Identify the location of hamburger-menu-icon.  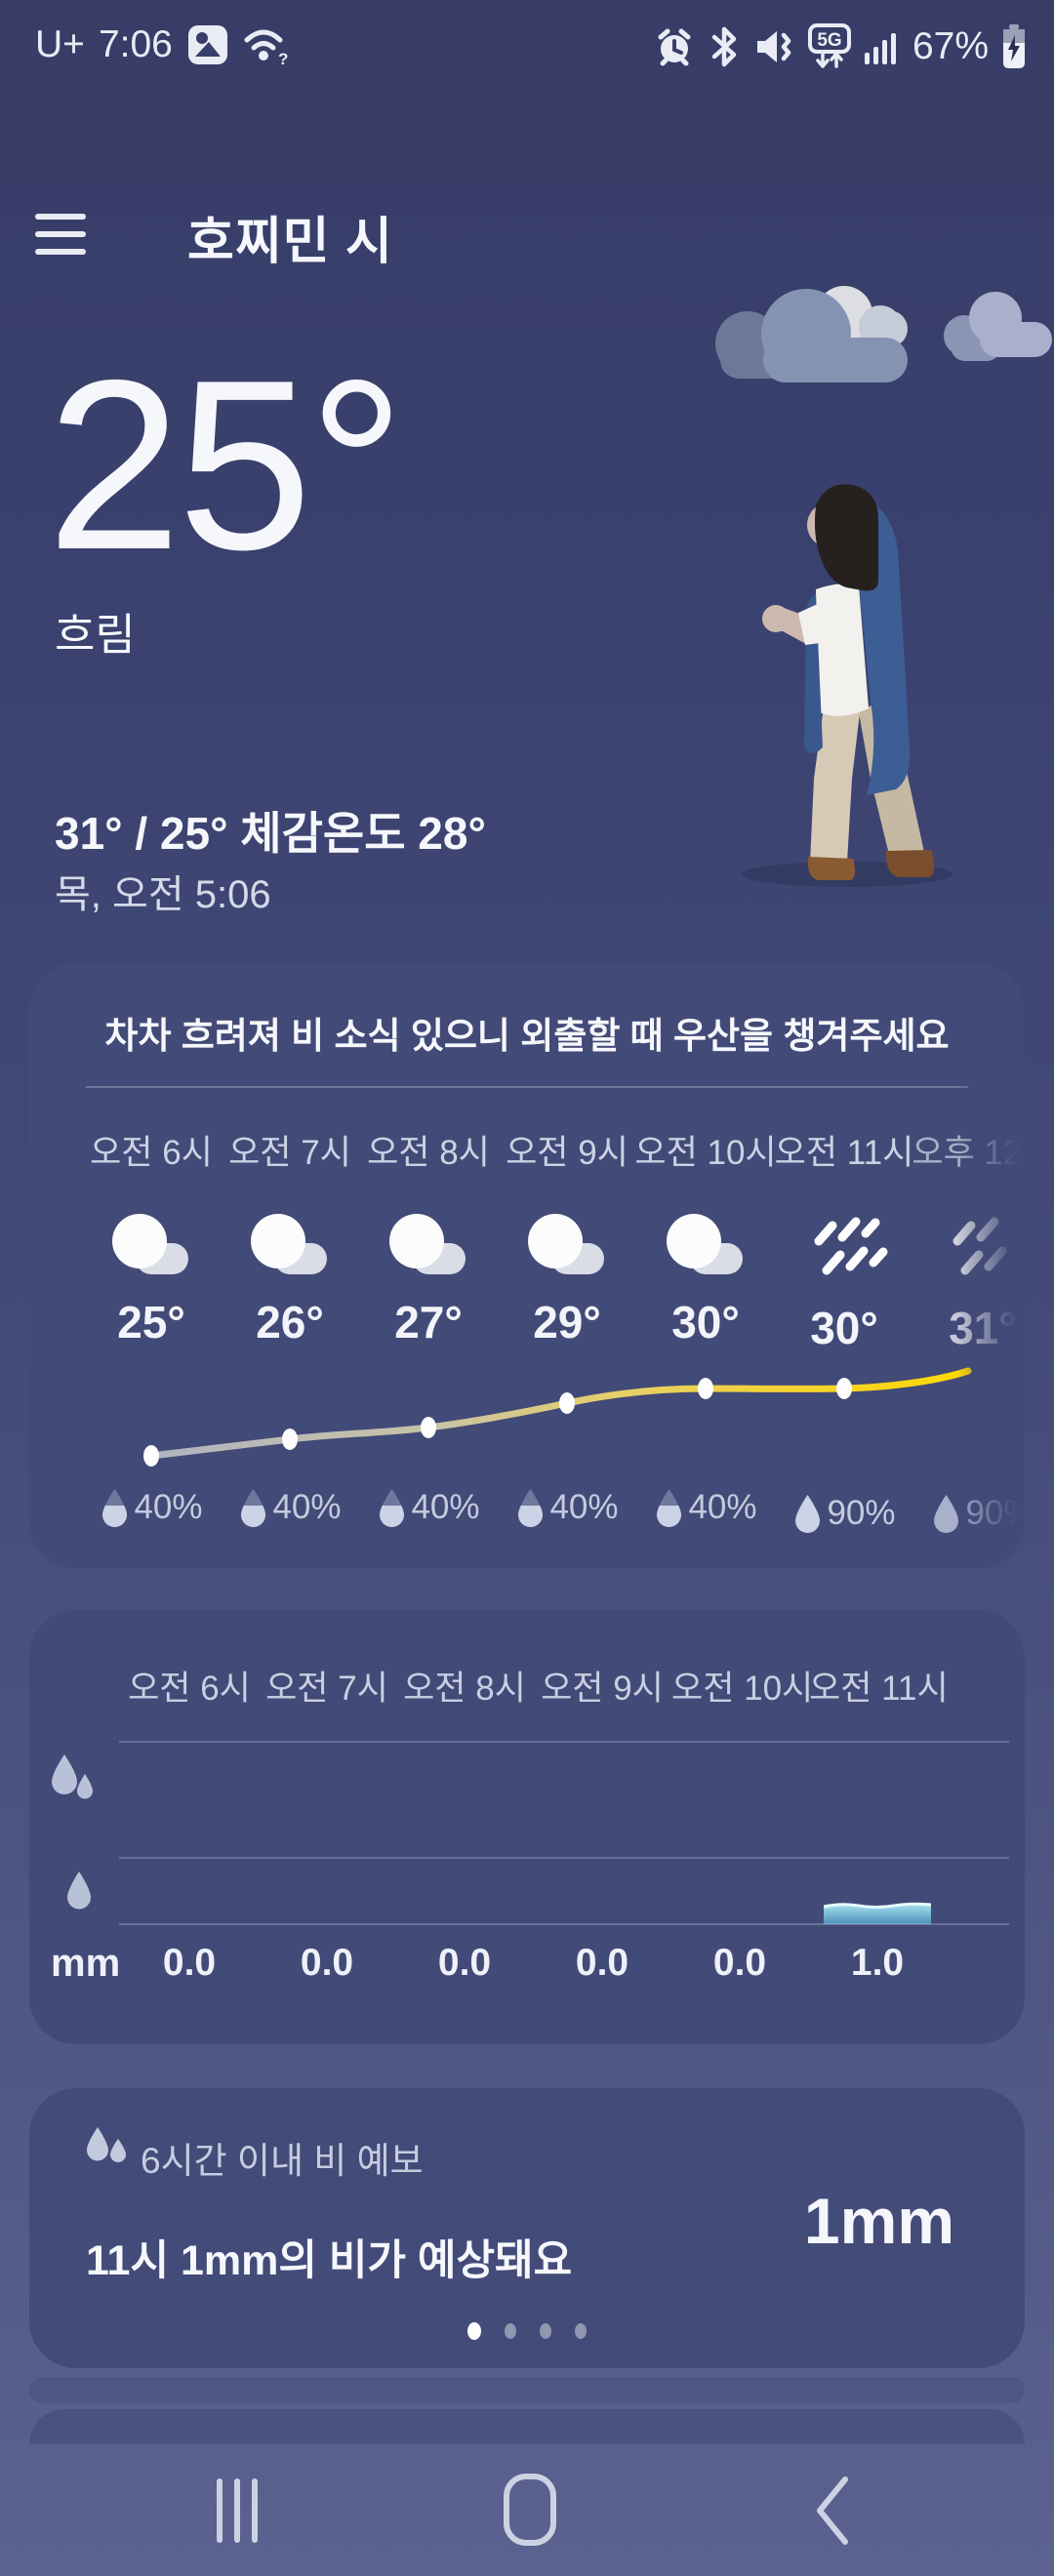
(63, 235).